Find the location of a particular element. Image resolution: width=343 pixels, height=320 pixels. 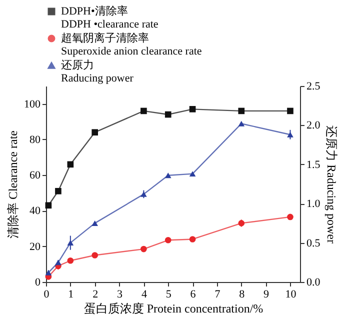

y2-axis-title: 还原力 Raducing power is located at coordinates (331, 185).